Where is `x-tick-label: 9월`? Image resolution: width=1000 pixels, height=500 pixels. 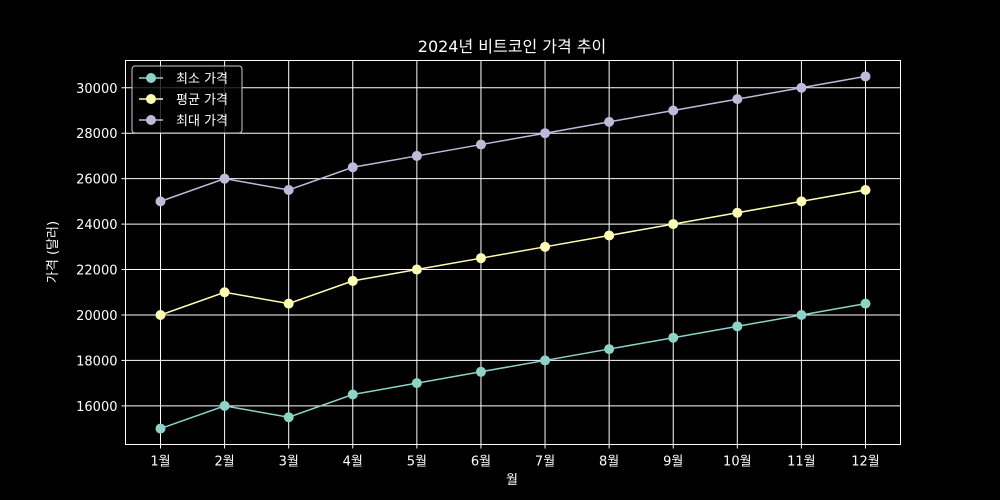
x-tick-label: 9월 is located at coordinates (673, 462).